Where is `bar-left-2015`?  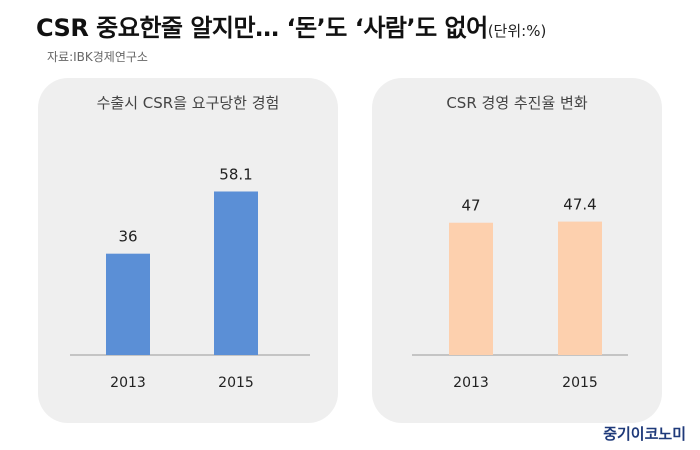 bar-left-2015 is located at coordinates (236, 273).